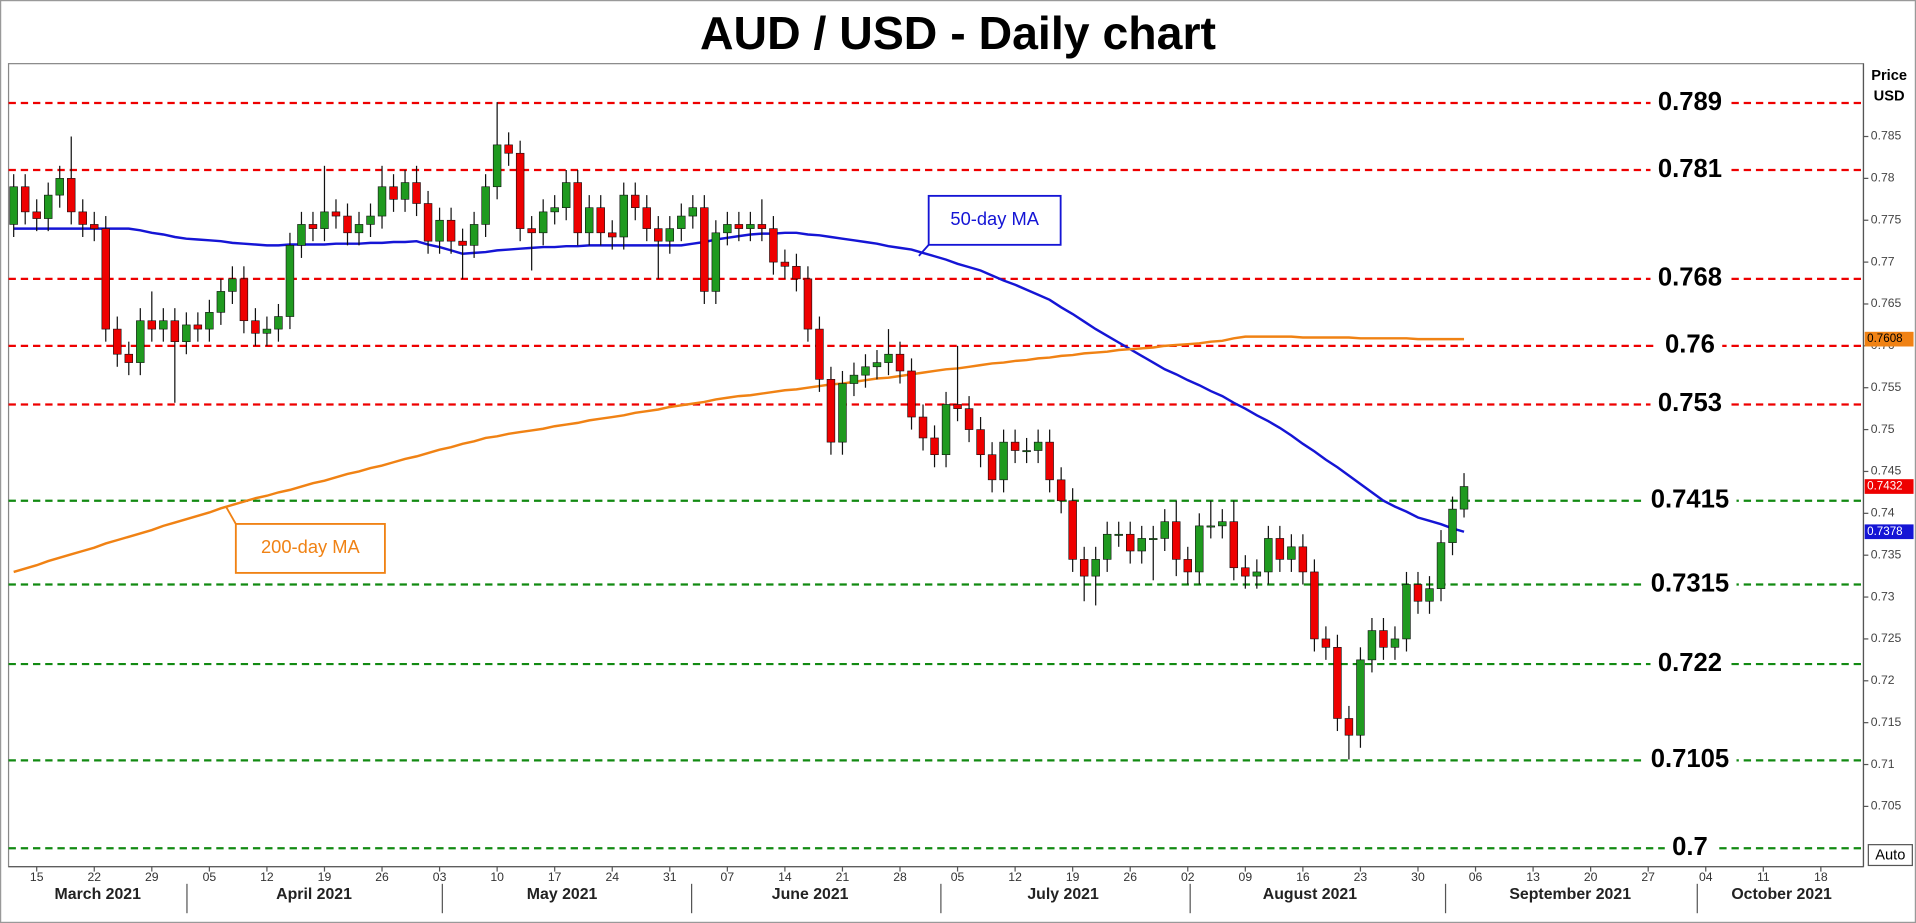 The height and width of the screenshot is (923, 1916). I want to click on price-tag-label: 0.7432, so click(1884, 486).